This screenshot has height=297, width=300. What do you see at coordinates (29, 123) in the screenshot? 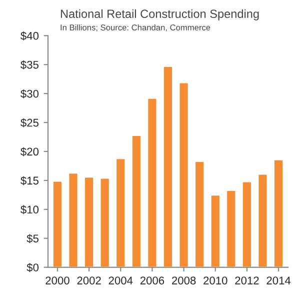
I see `y-tick-label: $25` at bounding box center [29, 123].